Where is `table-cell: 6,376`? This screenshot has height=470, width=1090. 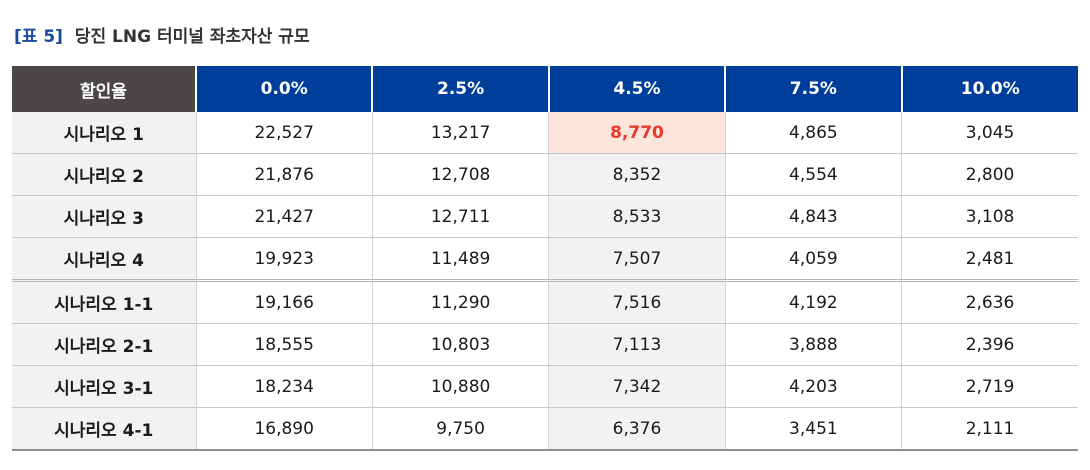 table-cell: 6,376 is located at coordinates (637, 429).